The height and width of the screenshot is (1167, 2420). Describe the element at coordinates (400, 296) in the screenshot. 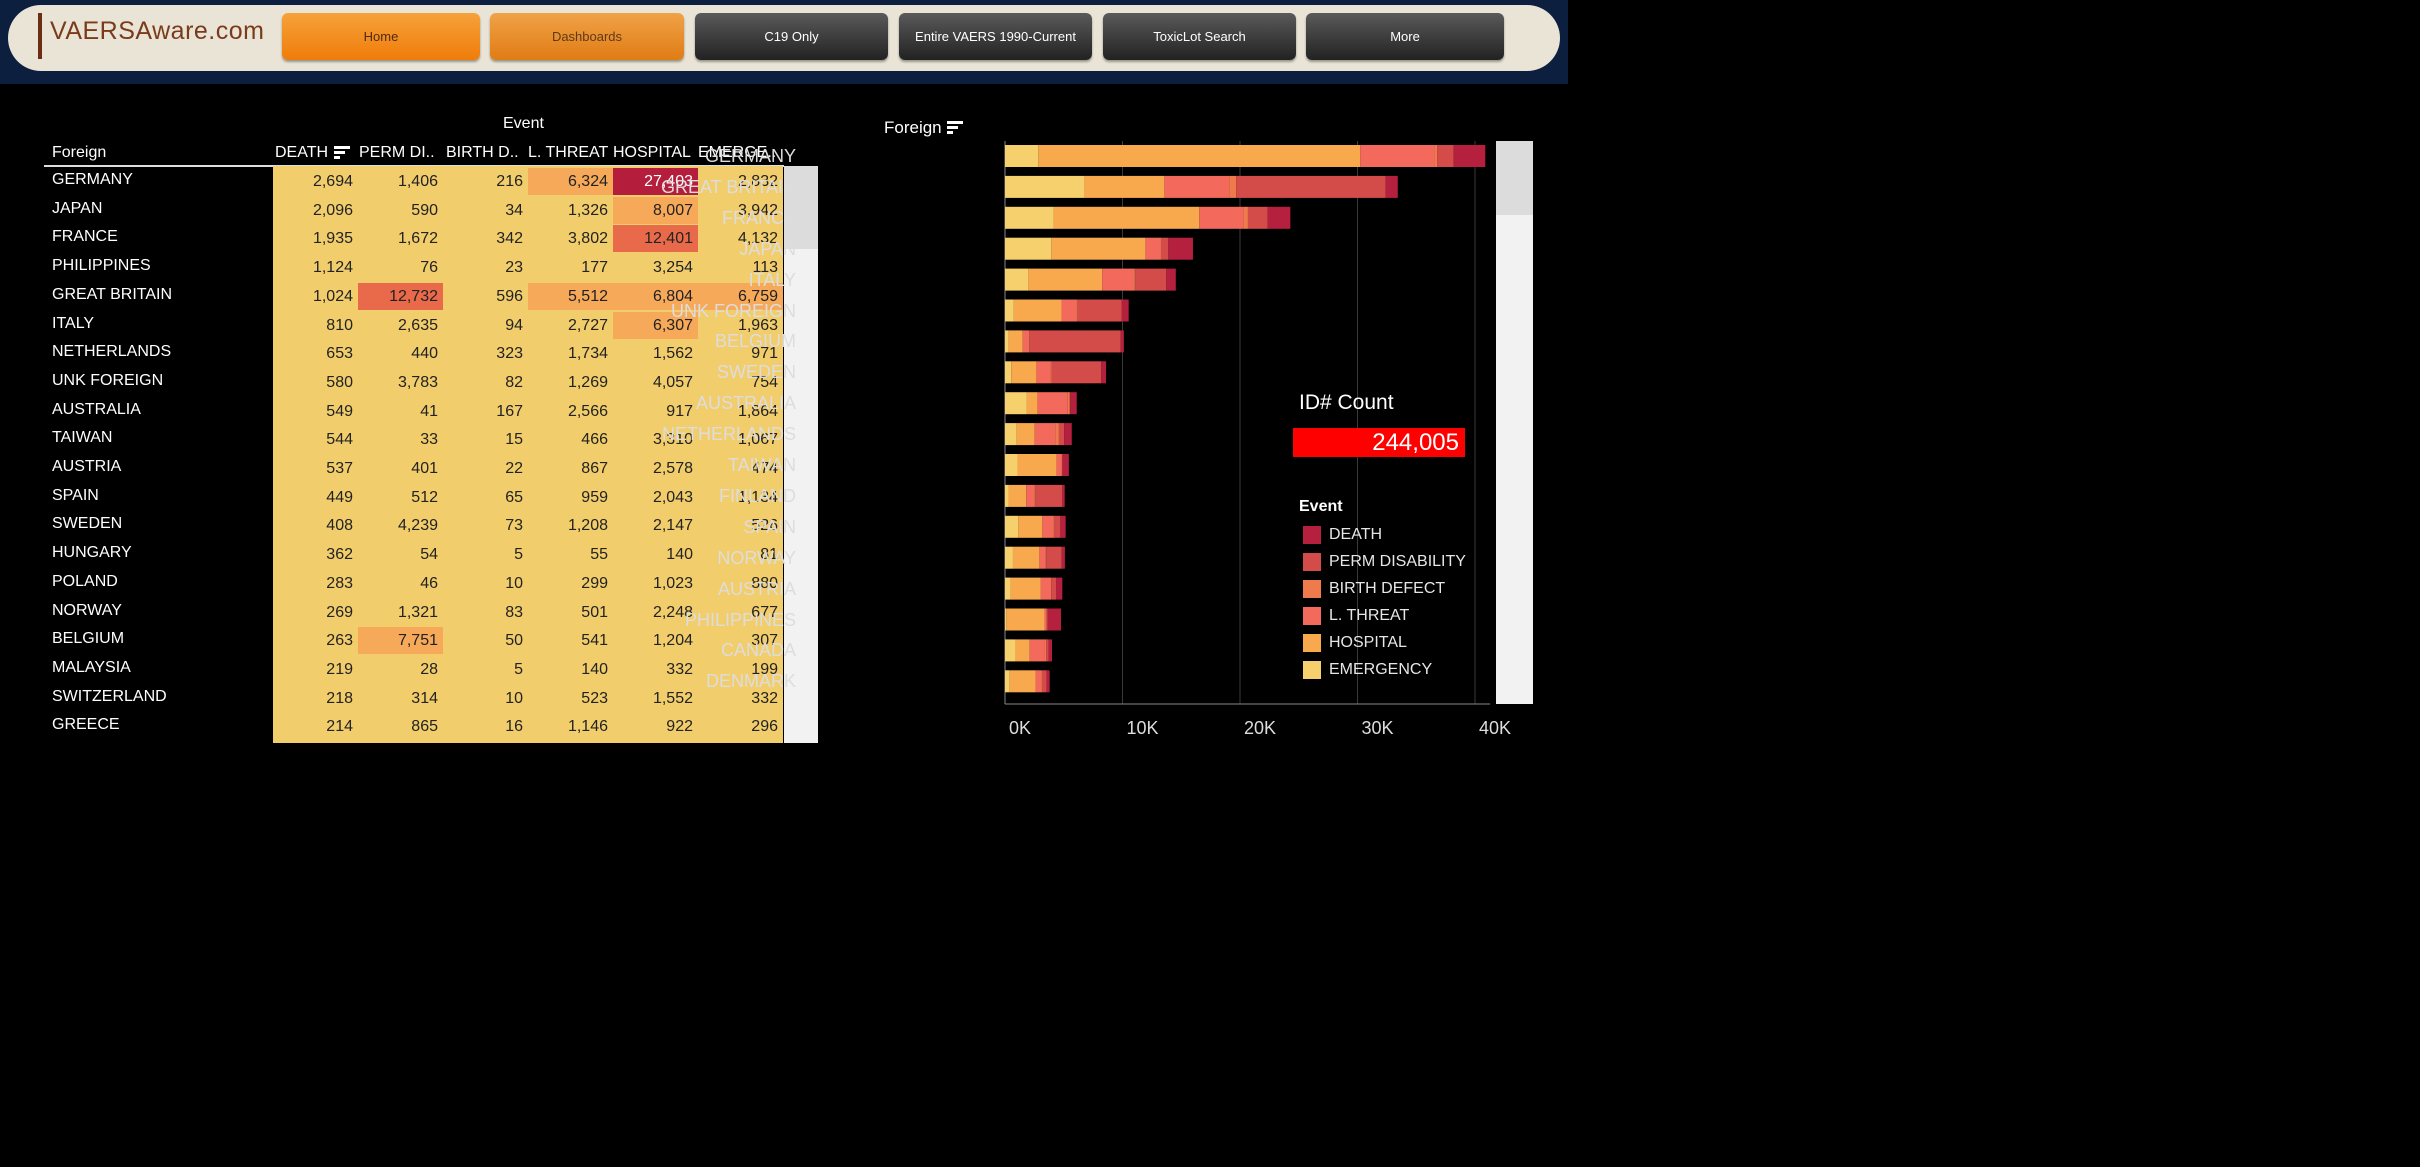

I see `table-cell: 12,732` at that location.